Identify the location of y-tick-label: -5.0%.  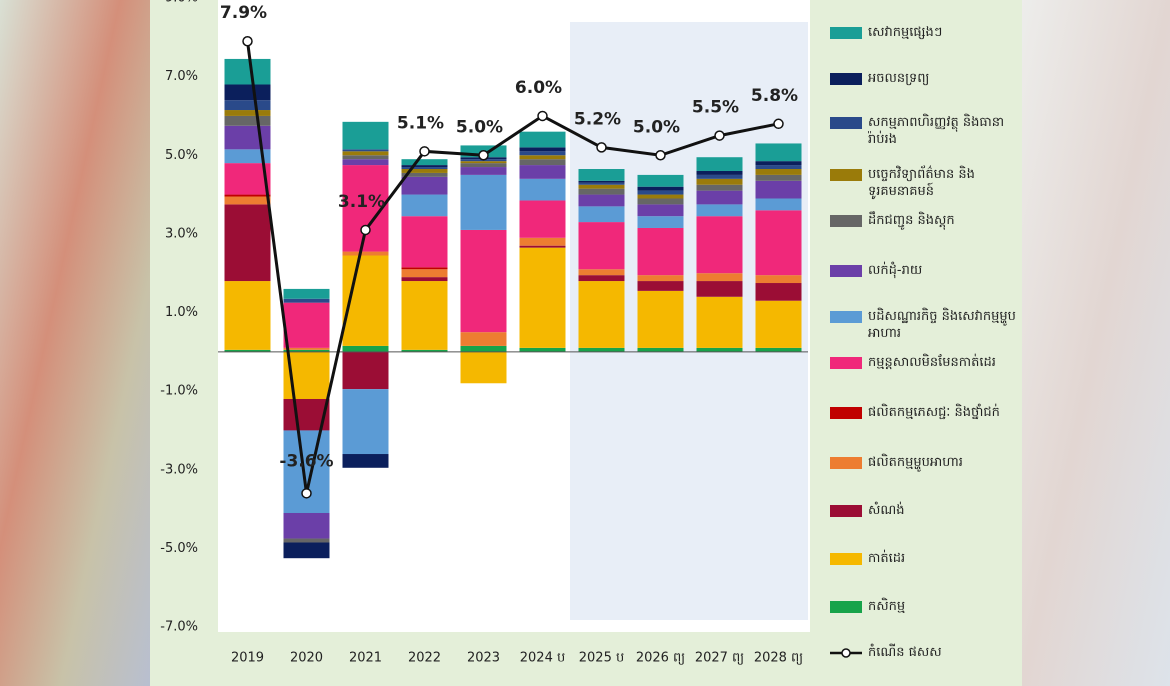
(179, 548).